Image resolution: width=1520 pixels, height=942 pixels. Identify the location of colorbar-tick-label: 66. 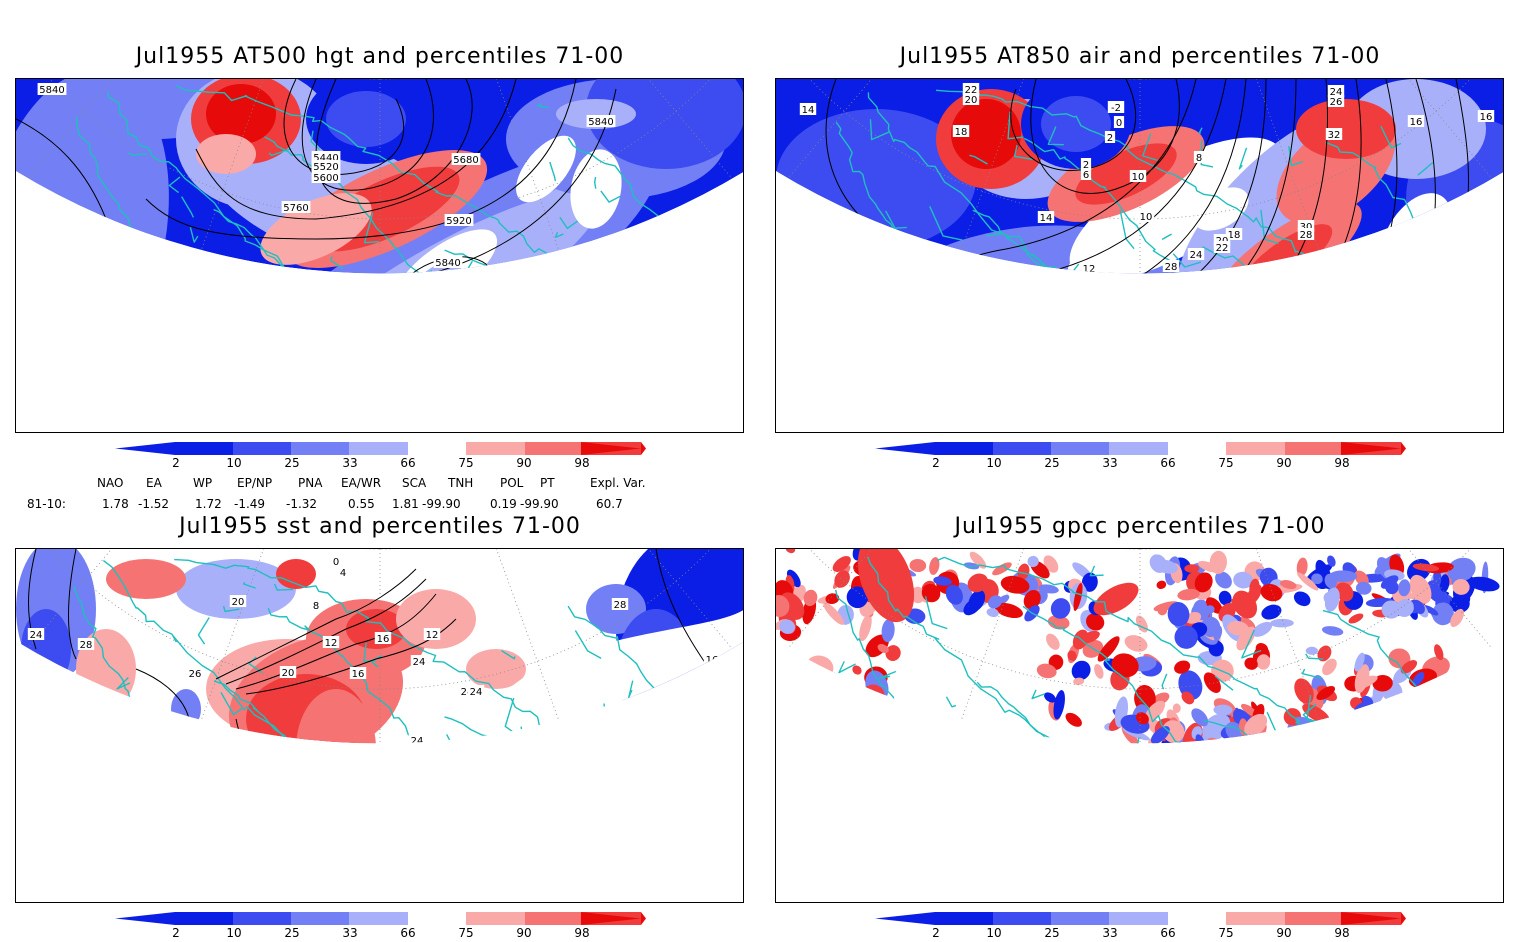
(407, 463).